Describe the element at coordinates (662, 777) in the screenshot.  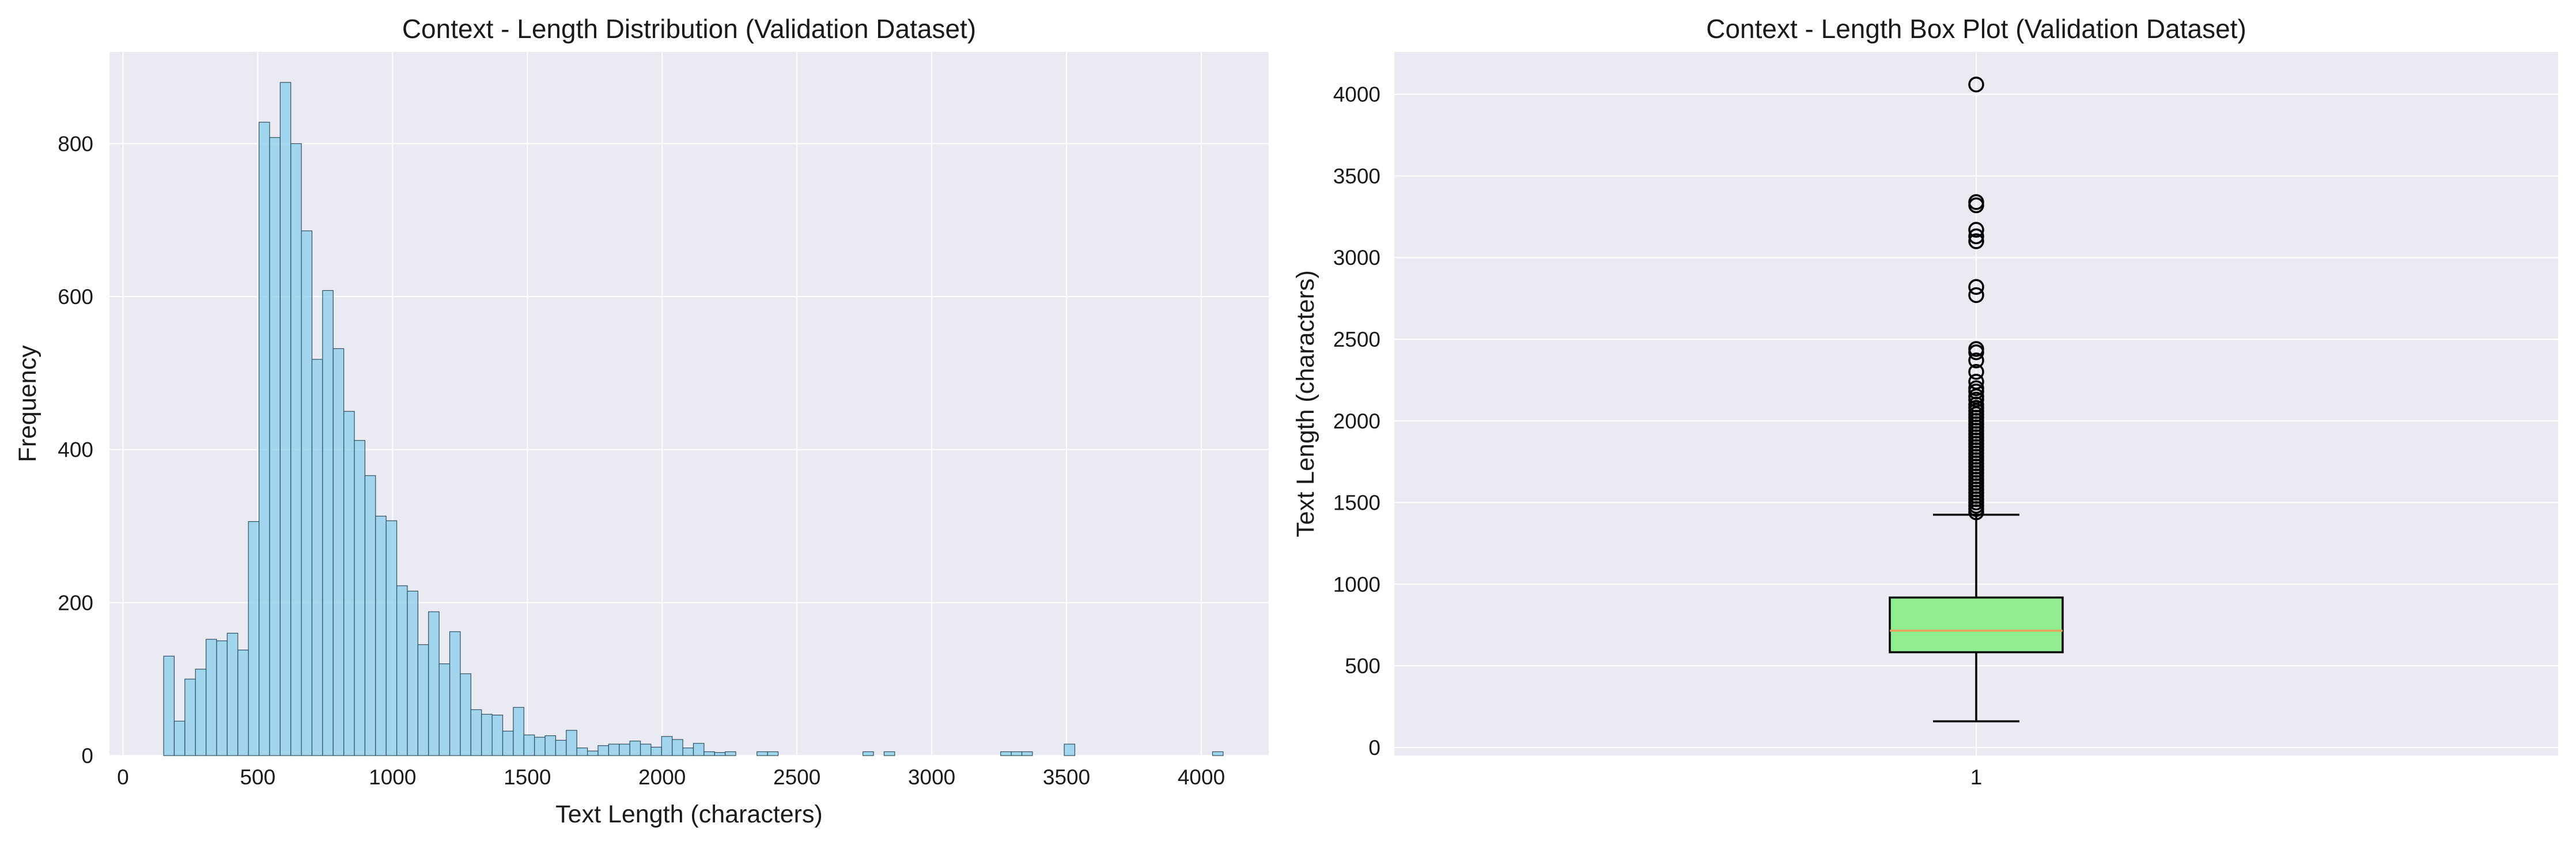
I see `histogram-x-tick-label: 2000` at that location.